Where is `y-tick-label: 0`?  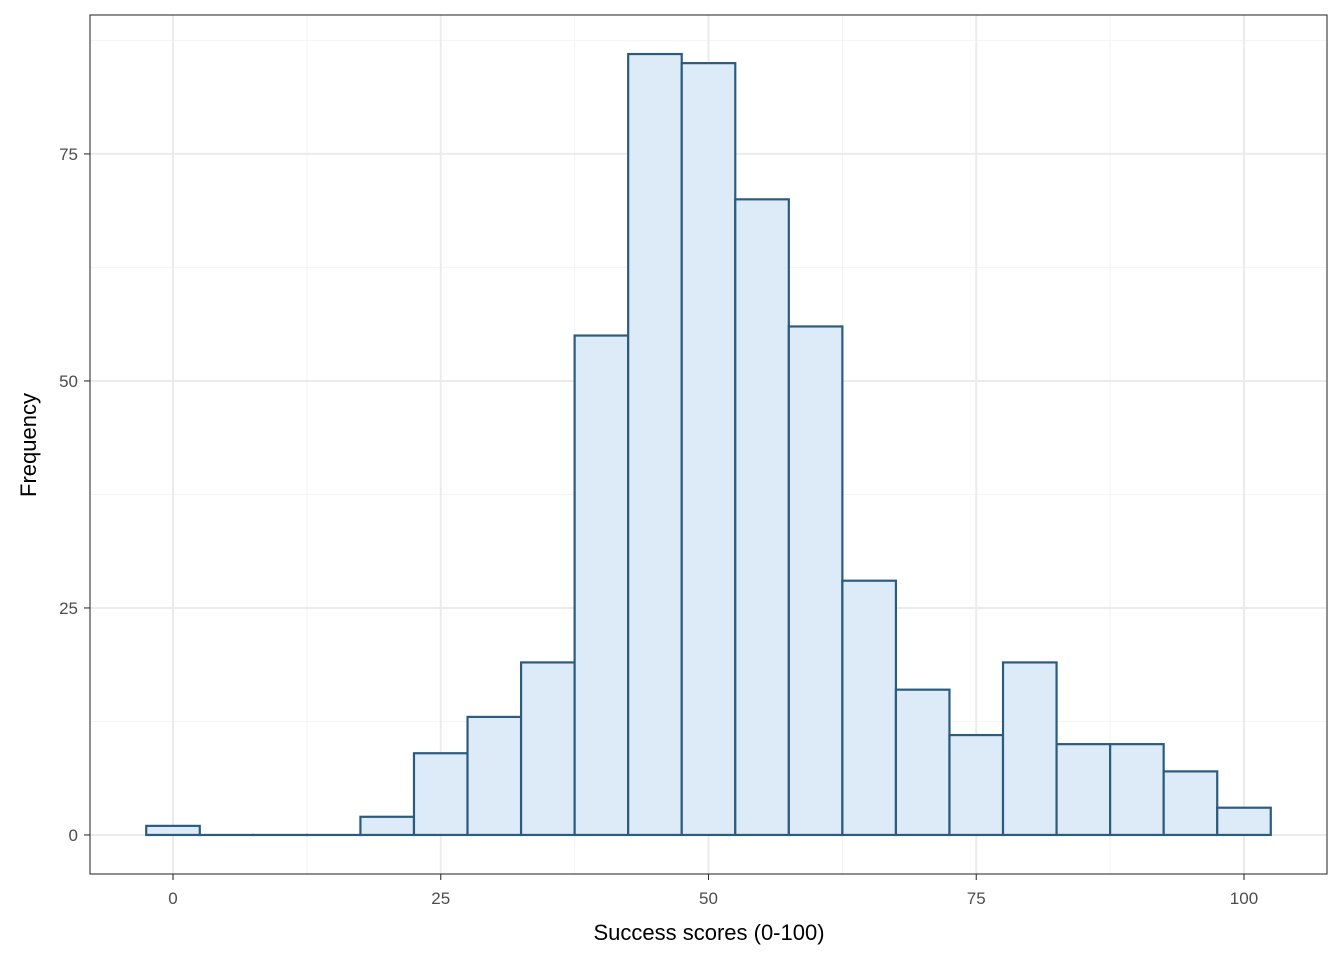 y-tick-label: 0 is located at coordinates (73, 835).